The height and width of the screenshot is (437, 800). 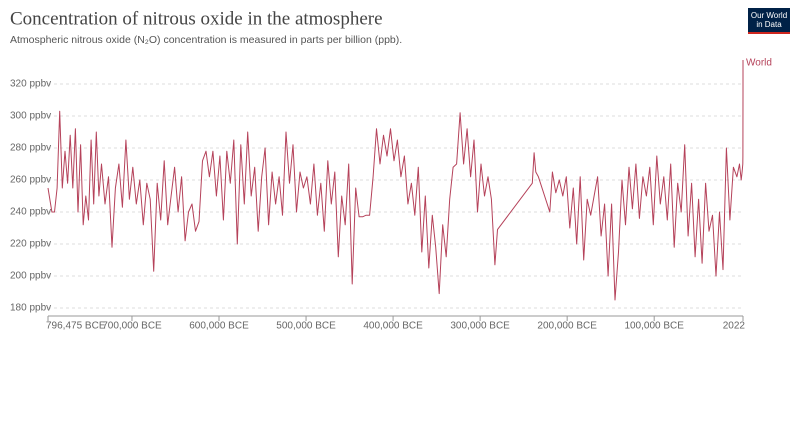 What do you see at coordinates (567, 326) in the screenshot?
I see `x-tick-label: 200,000 BCE` at bounding box center [567, 326].